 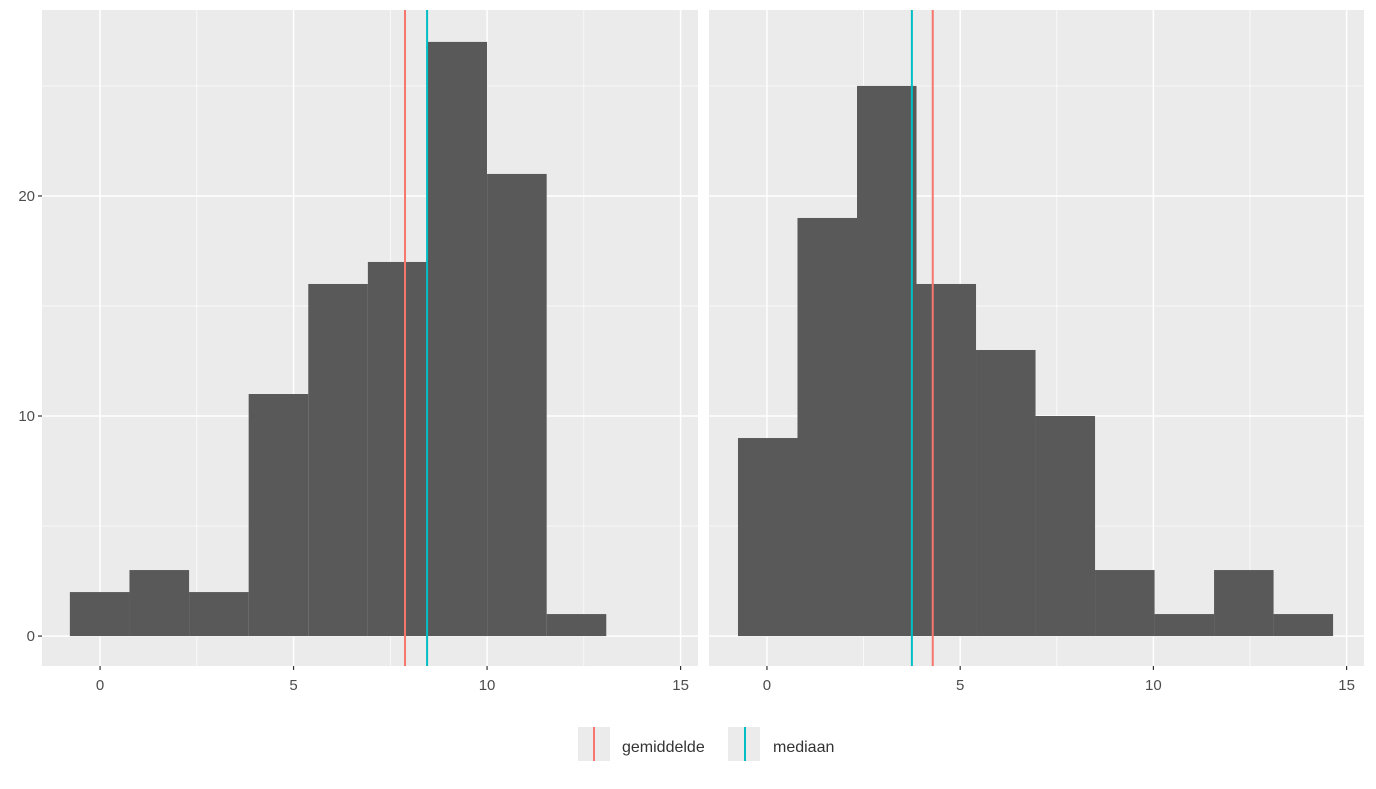 What do you see at coordinates (706, 744) in the screenshot?
I see `legend: gemiddelde mediaan` at bounding box center [706, 744].